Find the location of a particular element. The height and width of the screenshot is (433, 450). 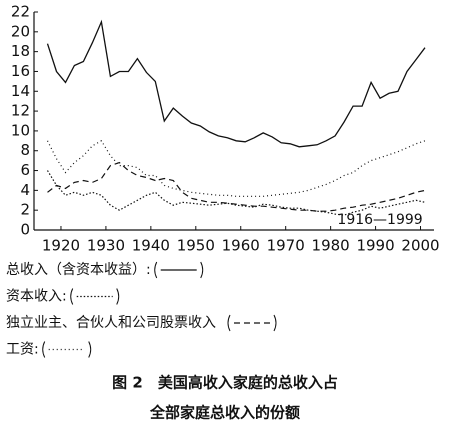

x-tick-label: 1960 is located at coordinates (241, 246).